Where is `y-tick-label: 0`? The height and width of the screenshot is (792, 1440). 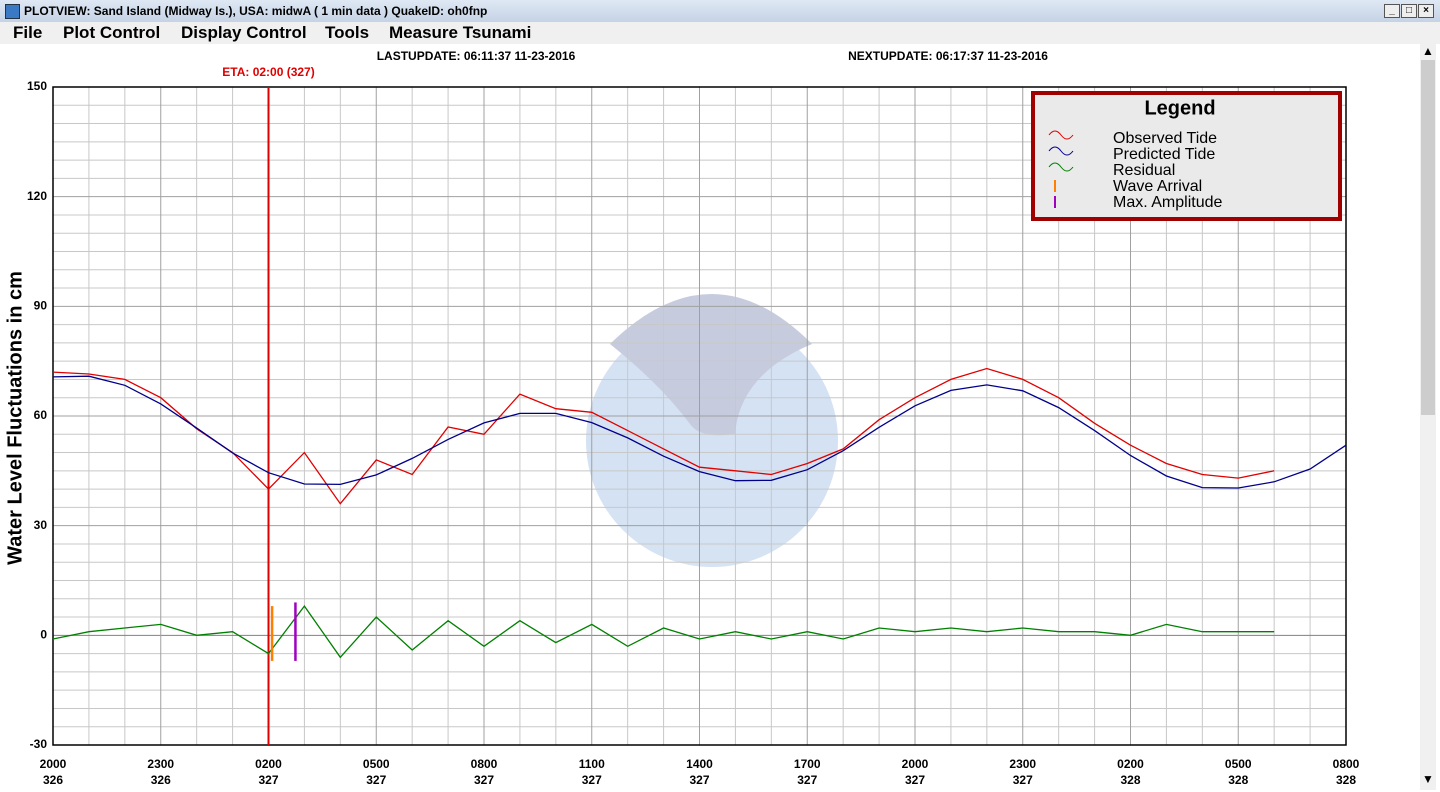
y-tick-label: 0 is located at coordinates (43, 635).